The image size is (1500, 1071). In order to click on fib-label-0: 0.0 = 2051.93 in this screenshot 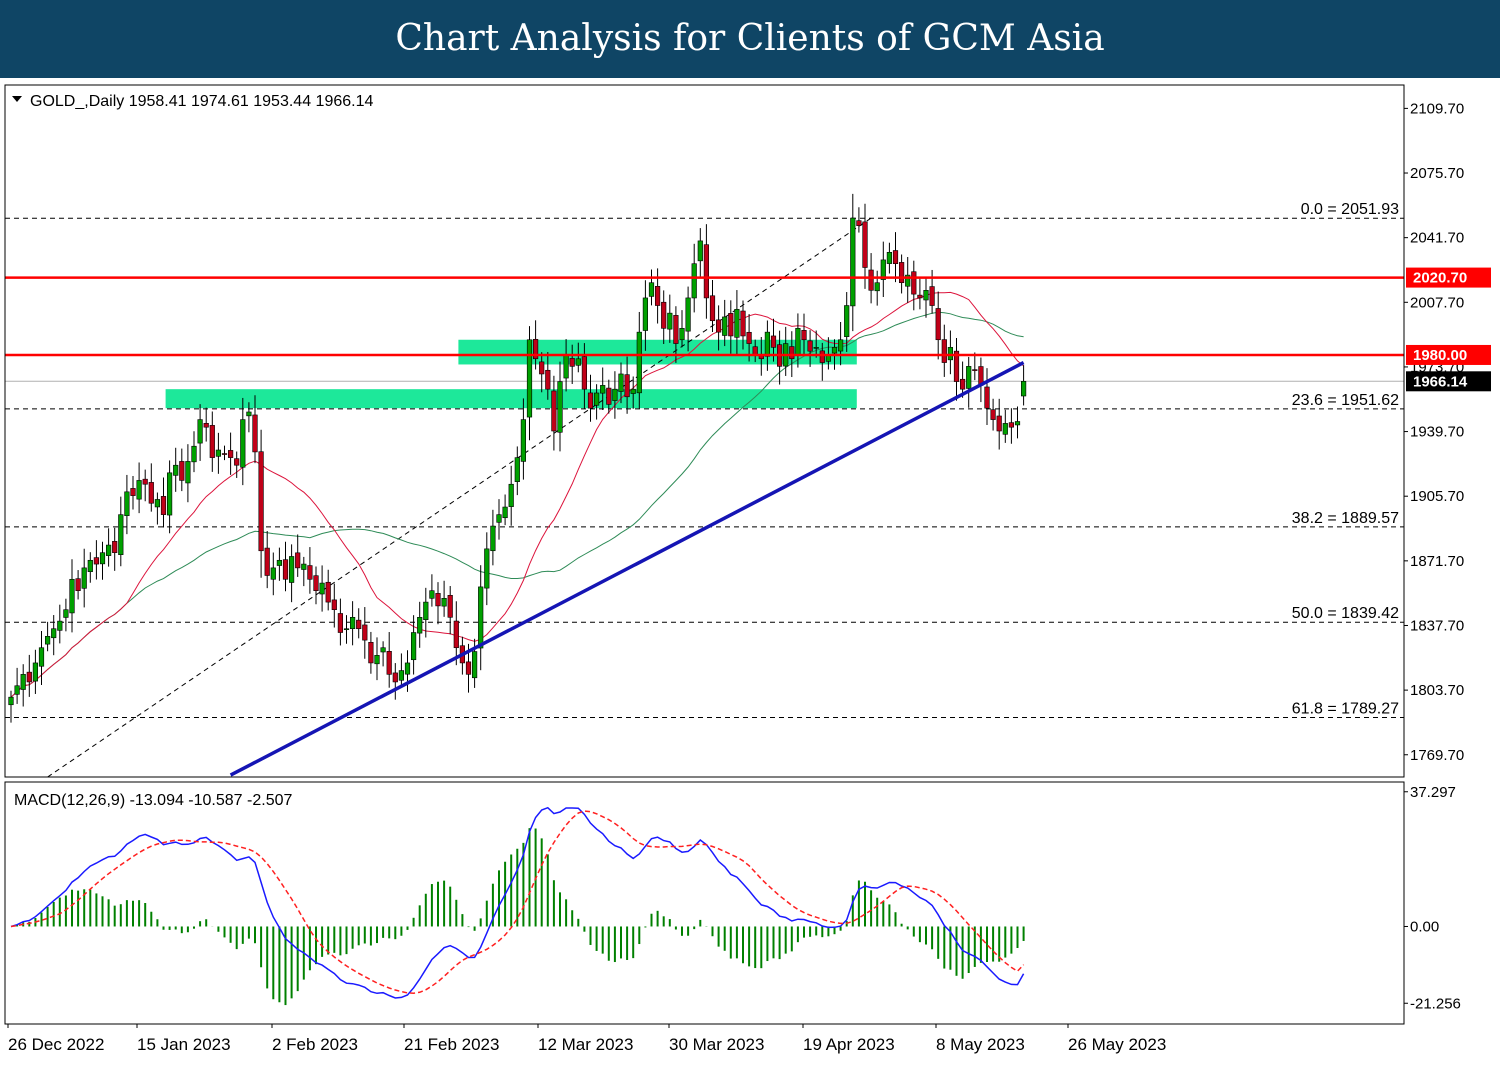, I will do `click(1350, 209)`.